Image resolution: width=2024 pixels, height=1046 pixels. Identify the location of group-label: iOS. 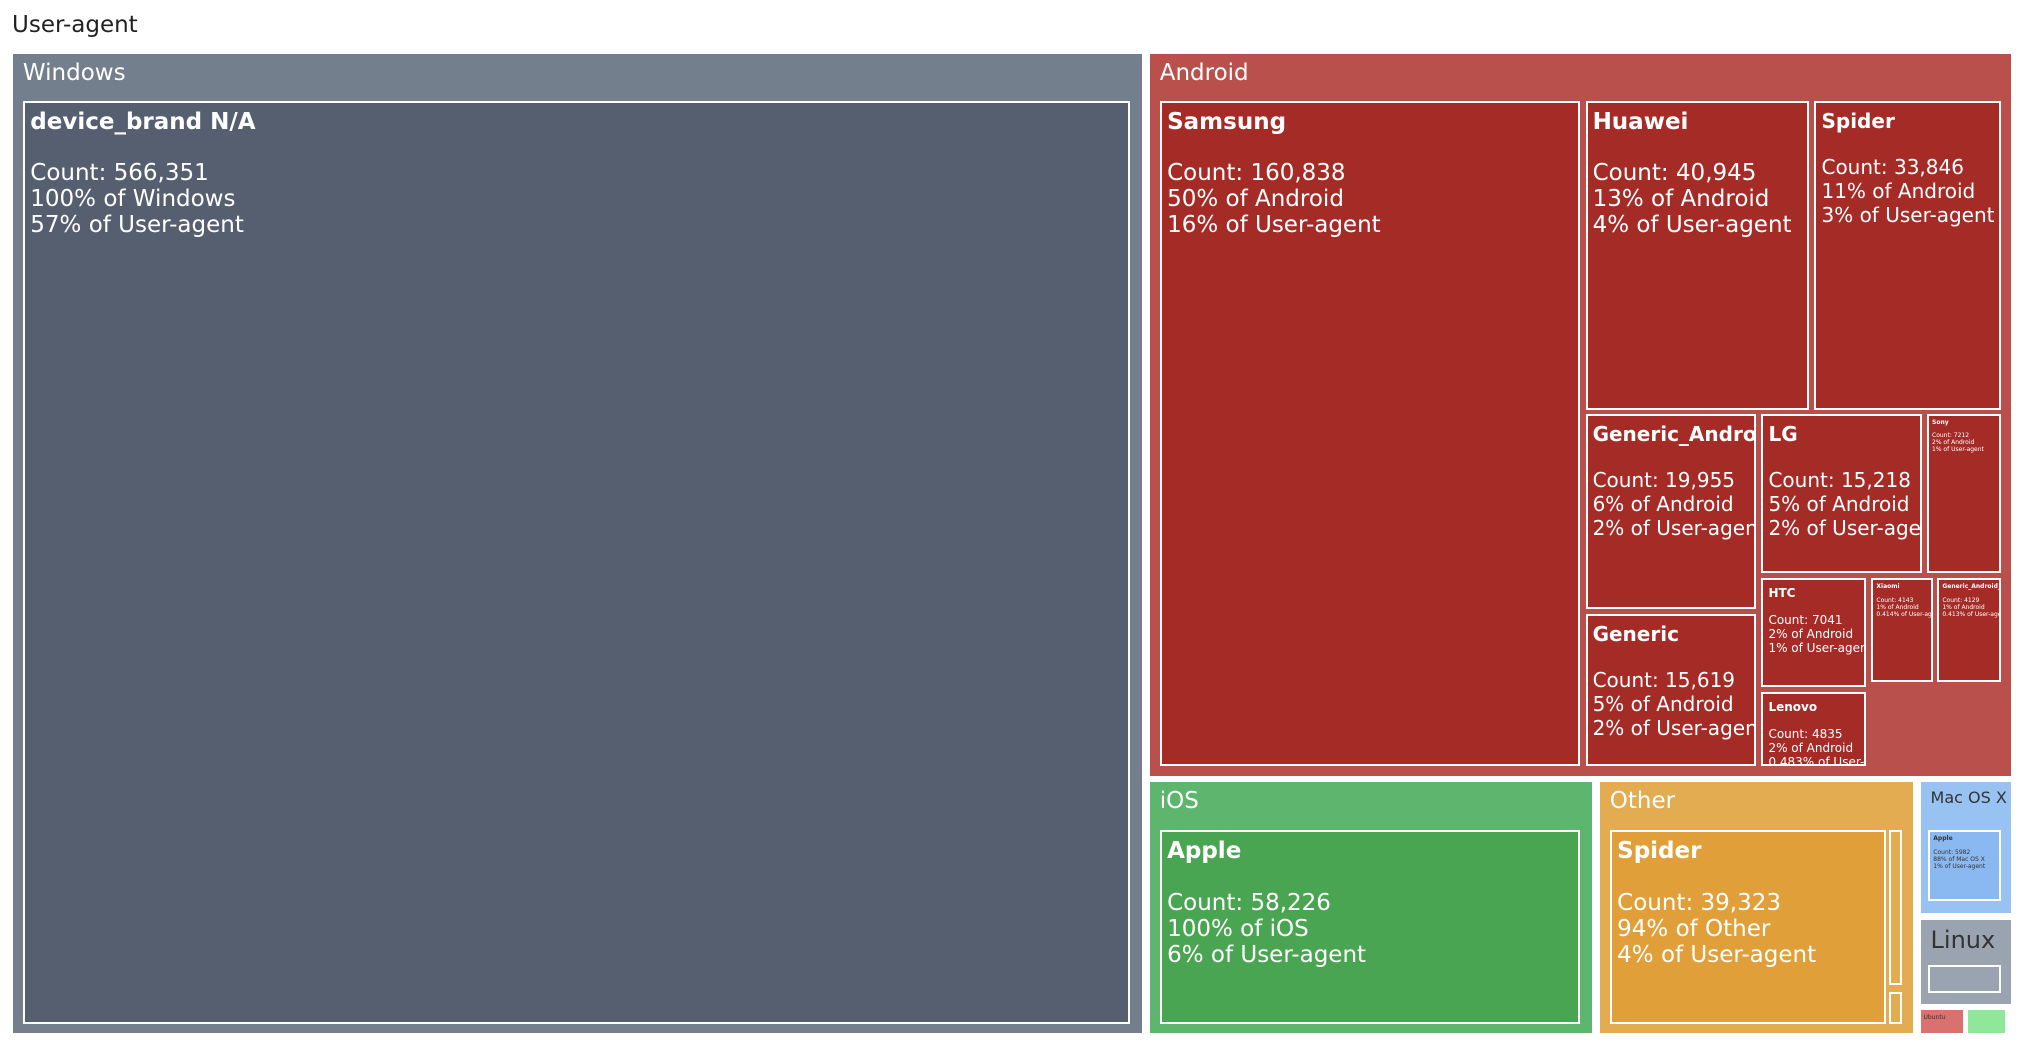
(1179, 801).